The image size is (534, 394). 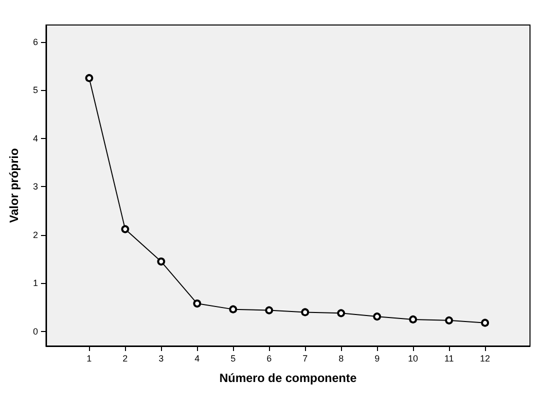 I want to click on x-tick-label: 2, so click(x=125, y=359).